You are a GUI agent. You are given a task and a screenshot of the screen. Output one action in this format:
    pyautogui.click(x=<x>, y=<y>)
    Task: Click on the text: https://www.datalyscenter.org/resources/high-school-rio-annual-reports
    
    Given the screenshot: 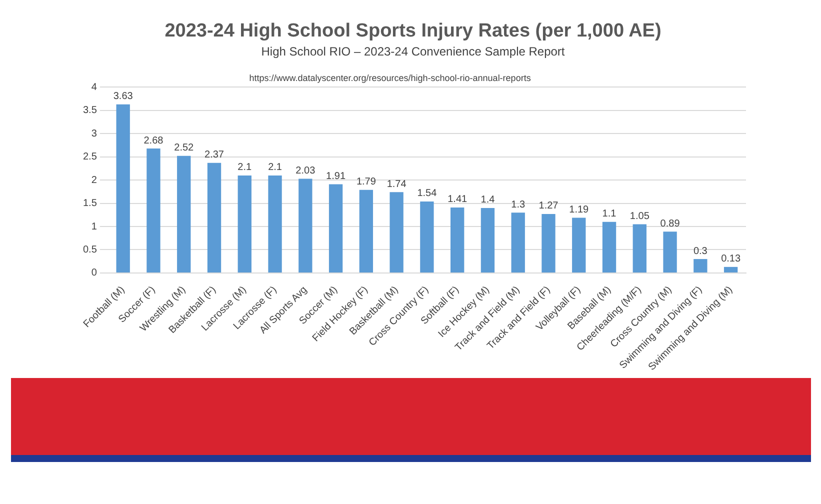 What is the action you would take?
    pyautogui.click(x=390, y=77)
    